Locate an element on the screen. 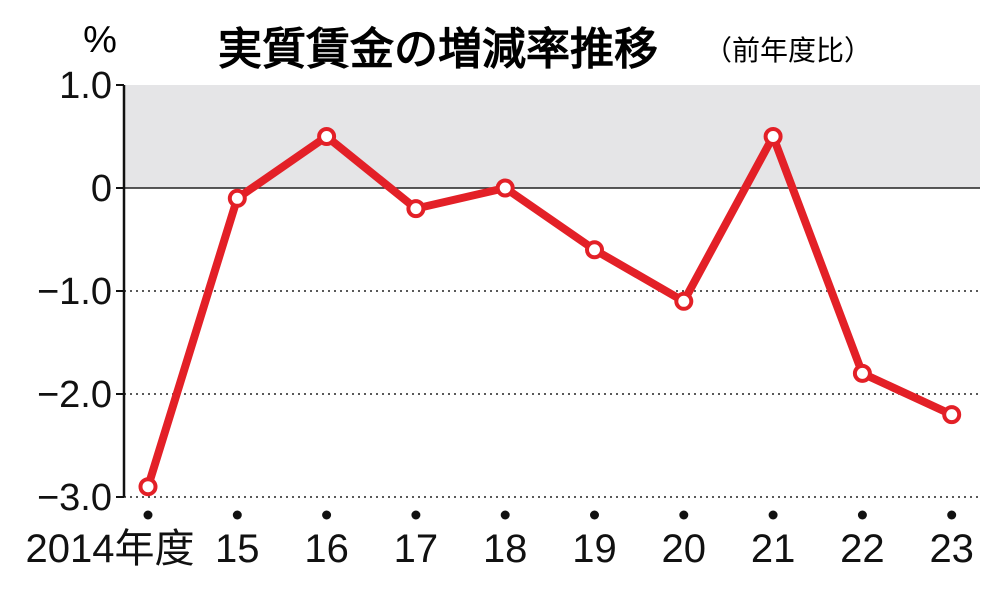 Image resolution: width=1000 pixels, height=589 pixels. y-axis-unit-label: % is located at coordinates (100, 40).